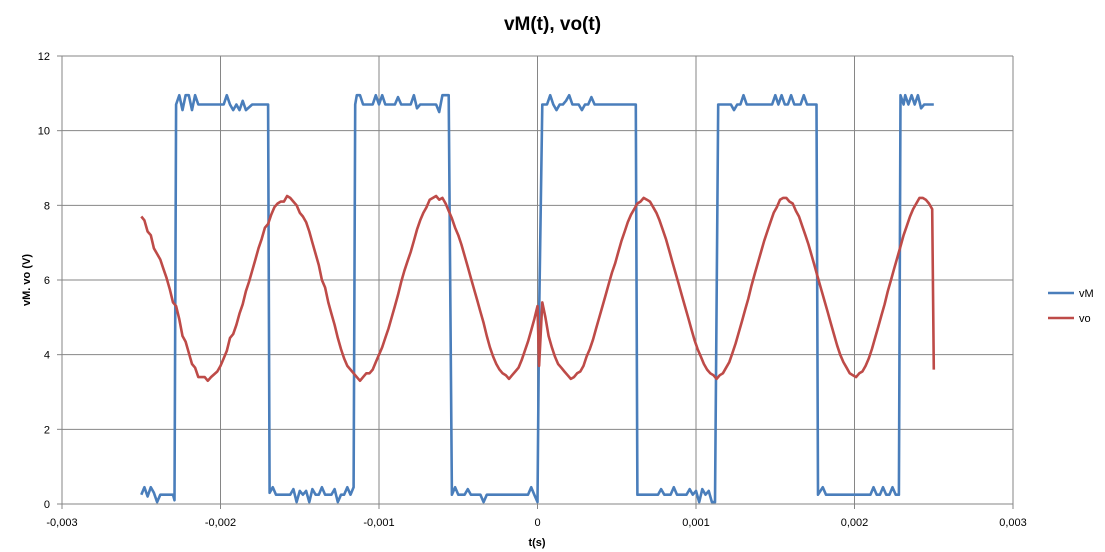 This screenshot has height=552, width=1105. What do you see at coordinates (47, 281) in the screenshot?
I see `y-tick-label: 6` at bounding box center [47, 281].